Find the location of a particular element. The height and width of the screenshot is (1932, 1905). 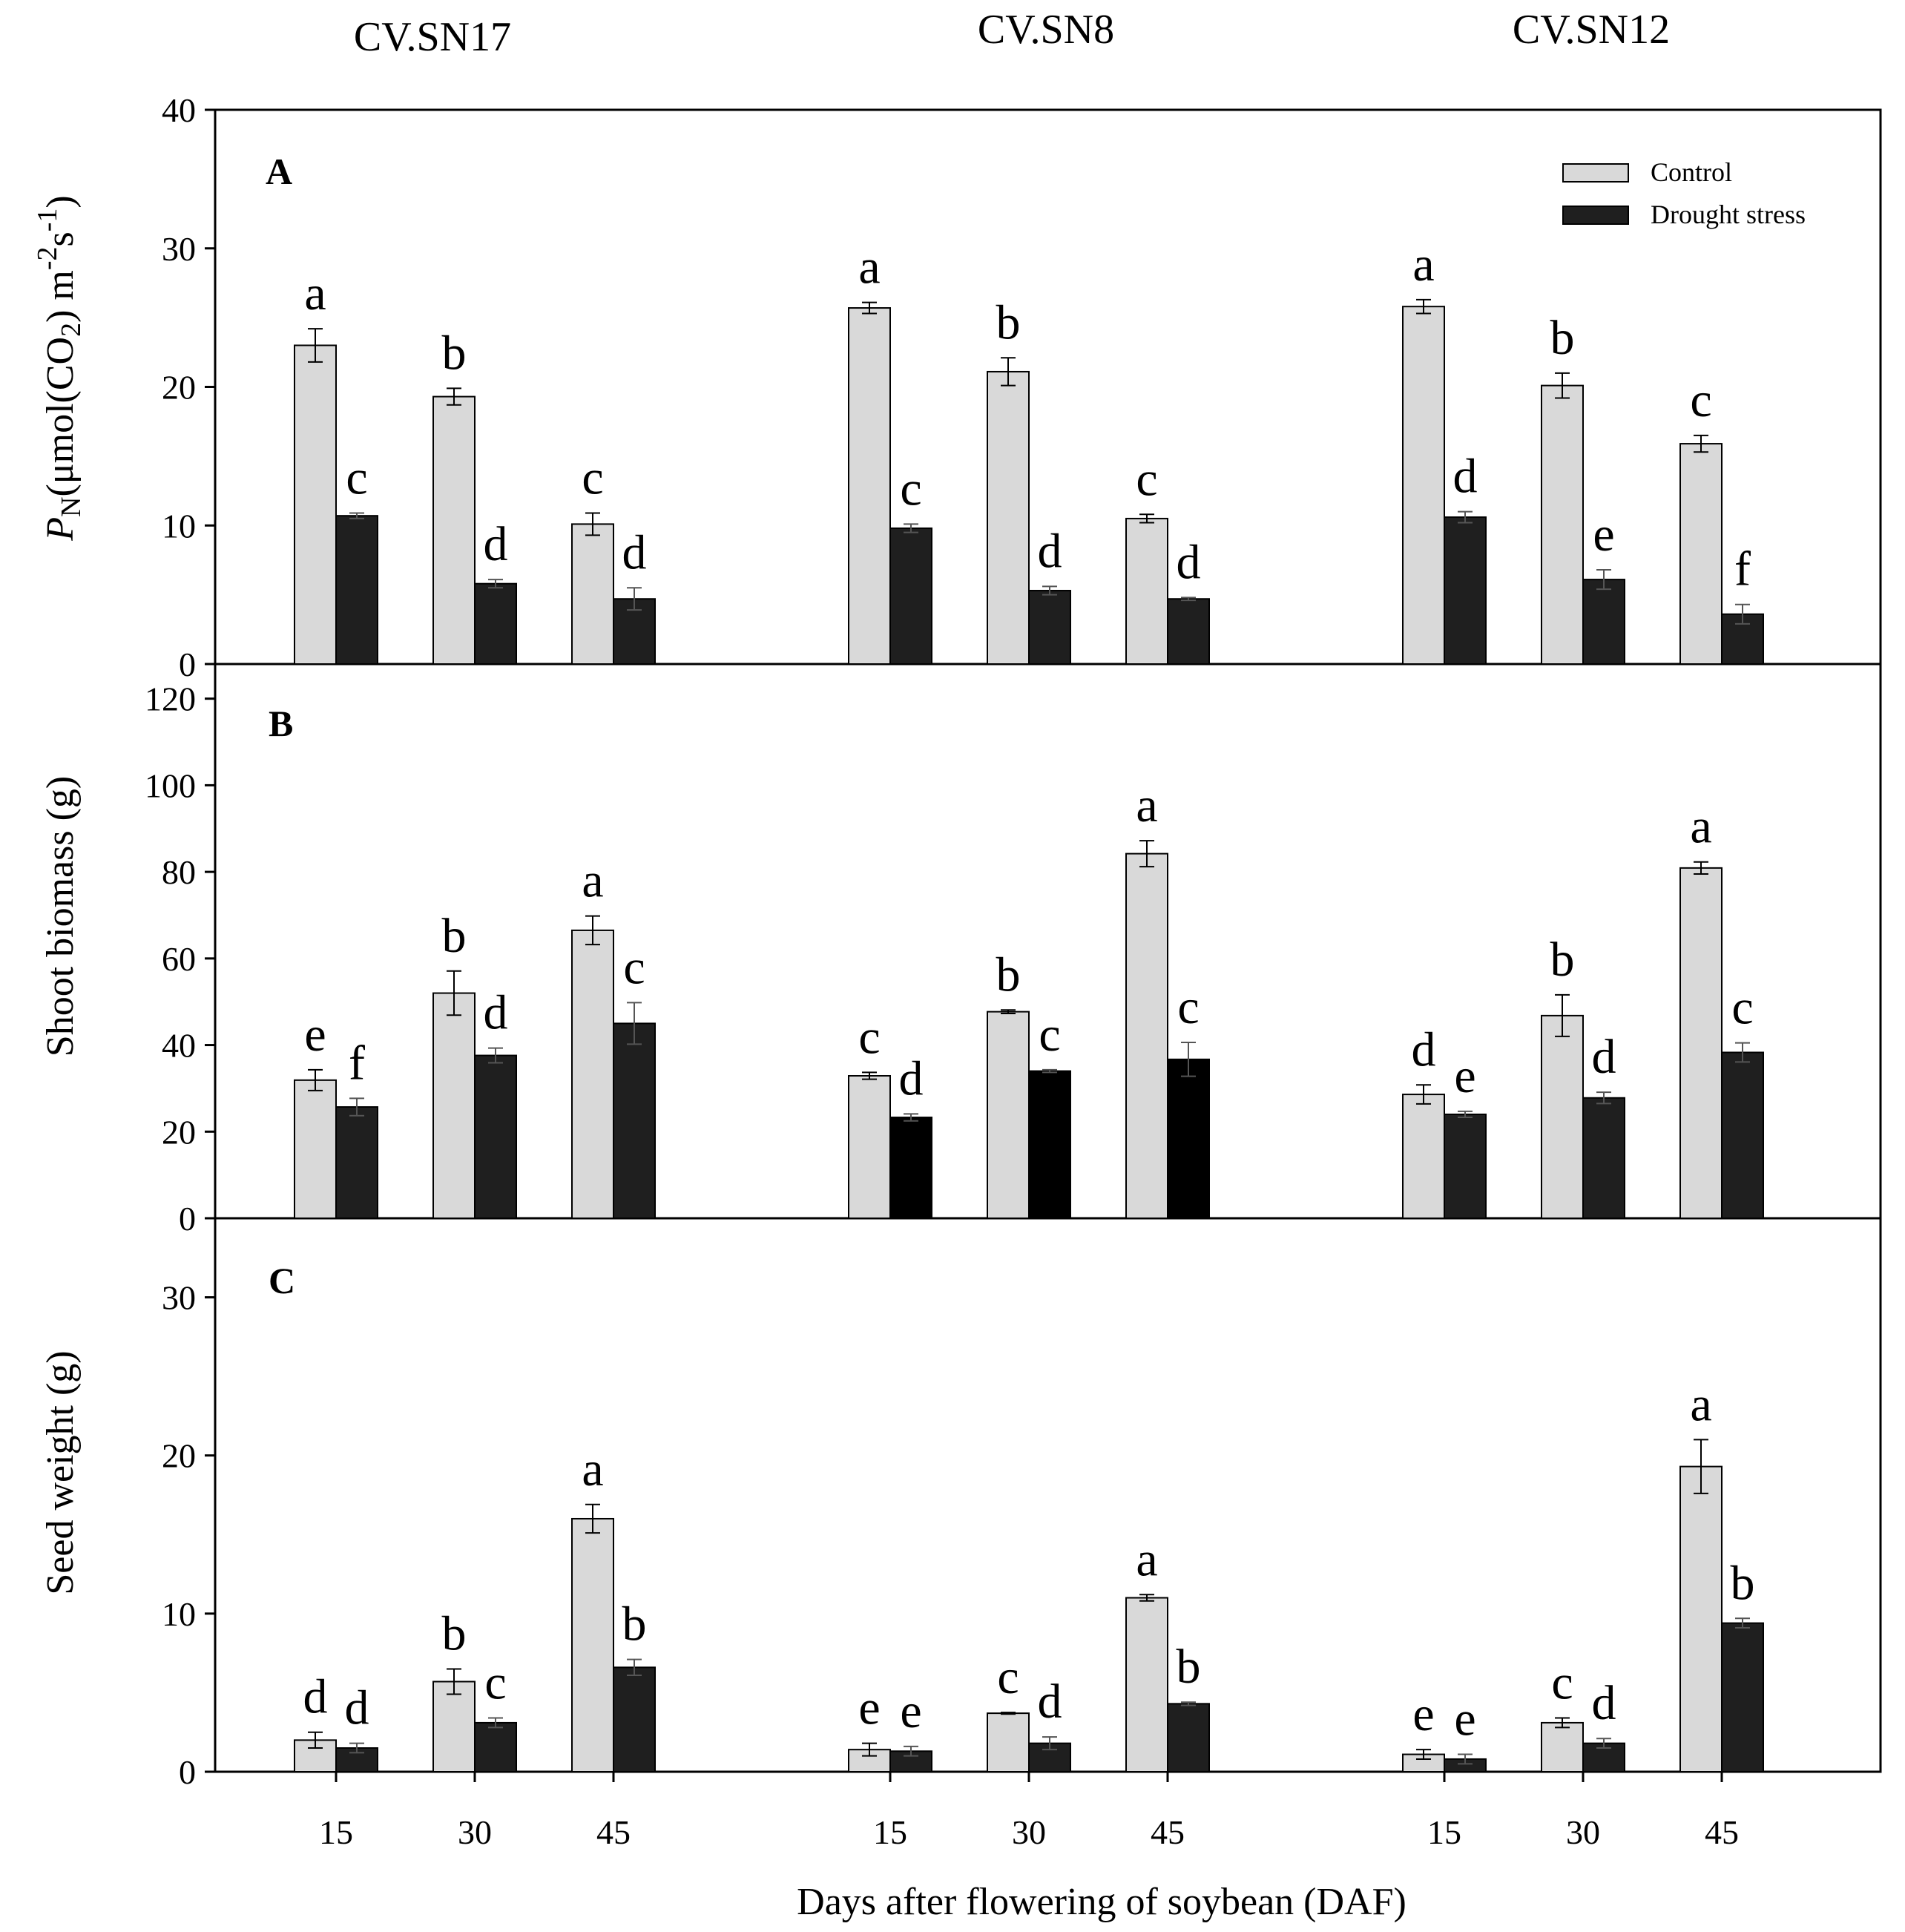

y-tick-label-a: 0 is located at coordinates (187, 664).